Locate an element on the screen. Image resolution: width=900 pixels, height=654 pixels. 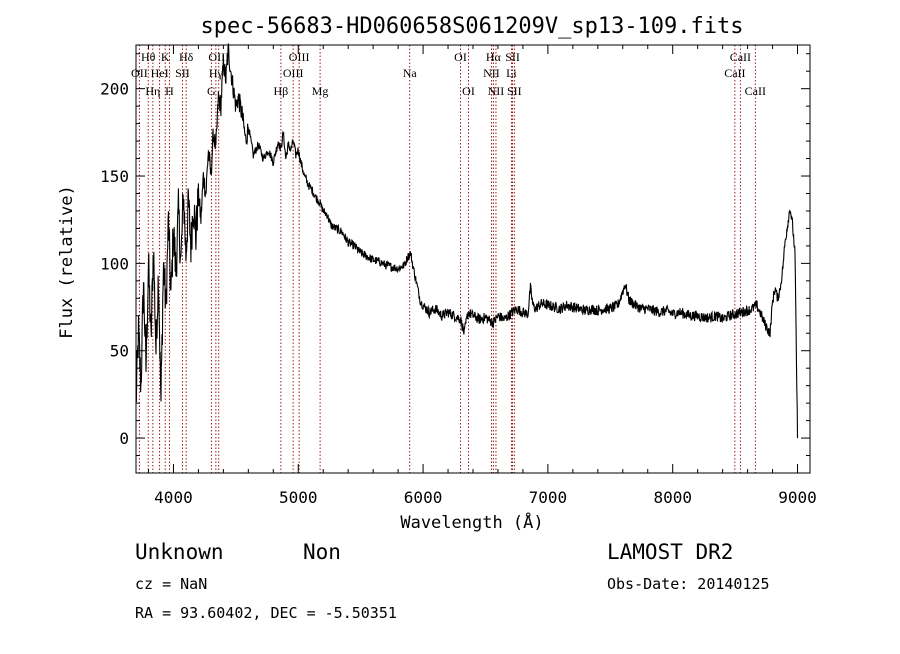
line-label-14: Mg is located at coordinates (320, 91).